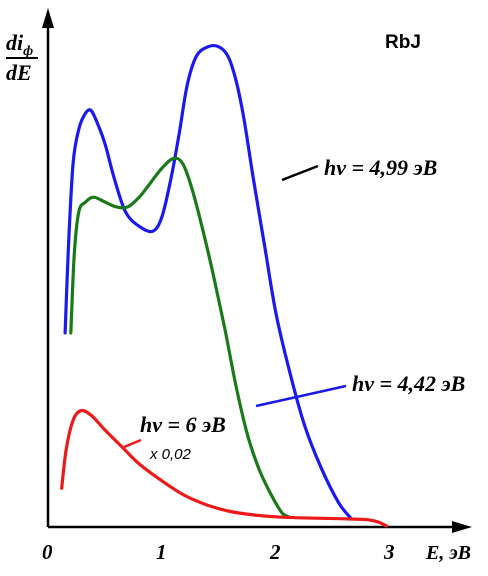  Describe the element at coordinates (170, 454) in the screenshot. I see `annotation-6-scale: x 0,02` at that location.